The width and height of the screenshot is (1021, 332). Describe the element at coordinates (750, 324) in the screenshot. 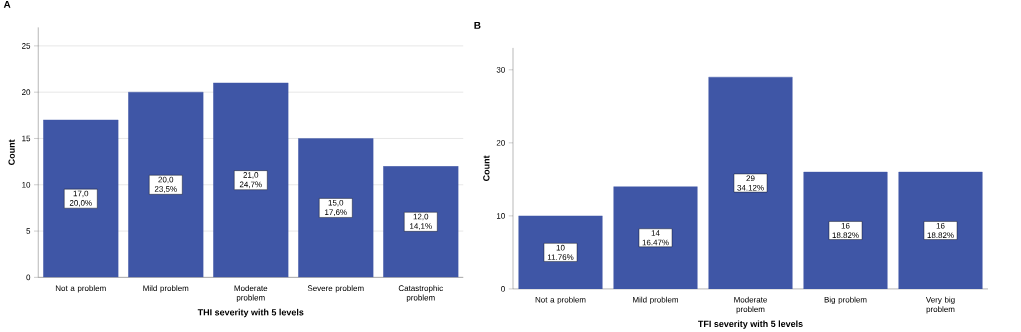

I see `x-axis-title: TFI severity with 5 levels` at that location.